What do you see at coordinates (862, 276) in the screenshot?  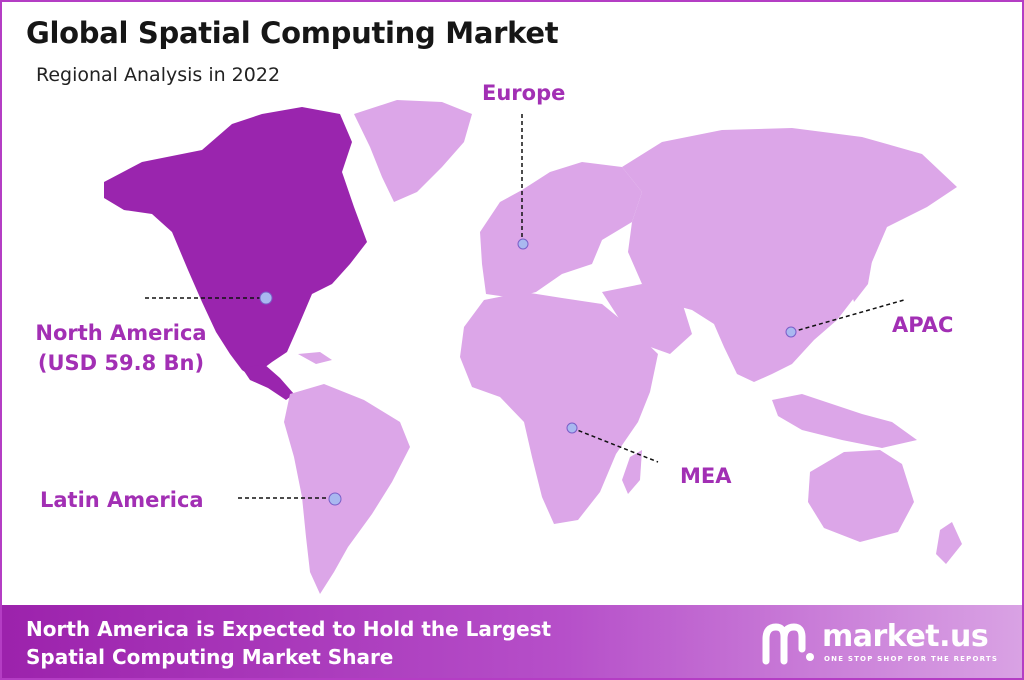 I see `map-japan` at bounding box center [862, 276].